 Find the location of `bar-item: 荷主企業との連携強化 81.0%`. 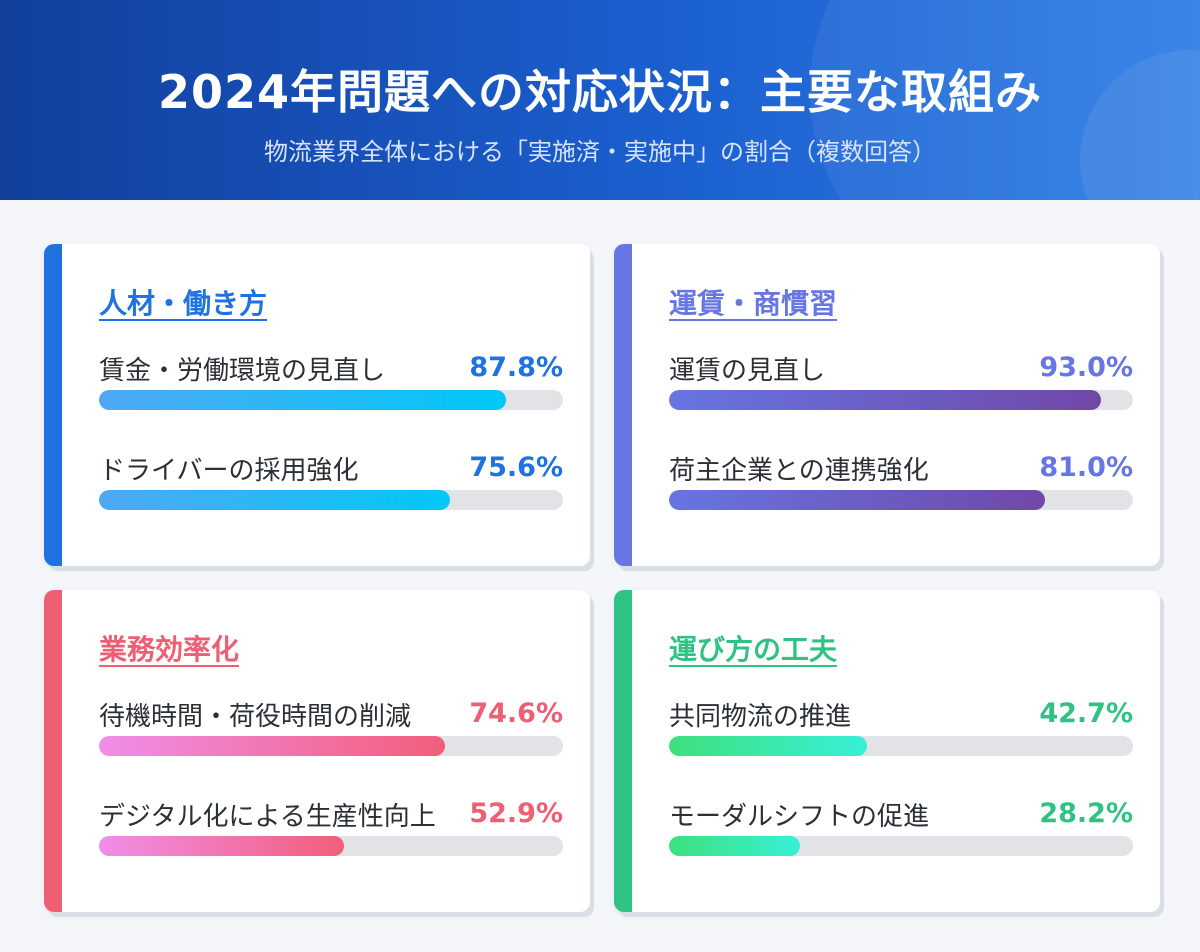

bar-item: 荷主企業との連携強化 81.0% is located at coordinates (901, 485).